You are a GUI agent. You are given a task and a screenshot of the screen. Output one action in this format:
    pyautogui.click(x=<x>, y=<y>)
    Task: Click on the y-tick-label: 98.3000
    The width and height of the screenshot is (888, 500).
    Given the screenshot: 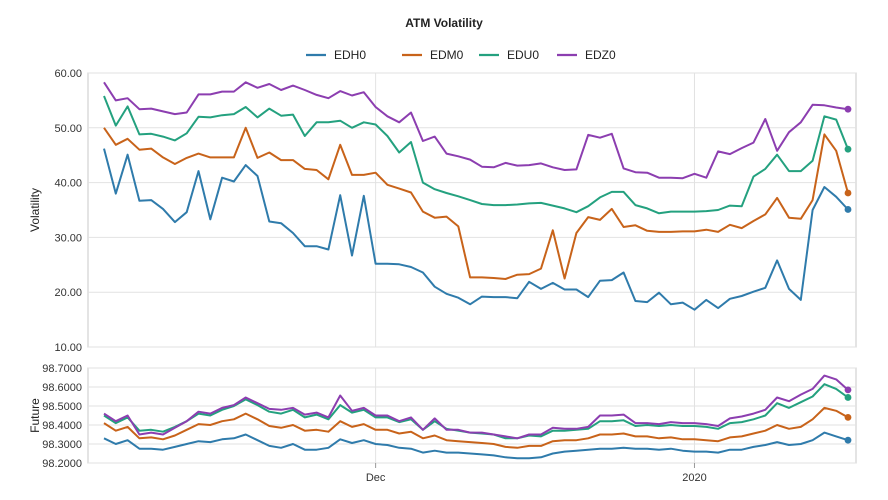 What is the action you would take?
    pyautogui.click(x=62, y=445)
    